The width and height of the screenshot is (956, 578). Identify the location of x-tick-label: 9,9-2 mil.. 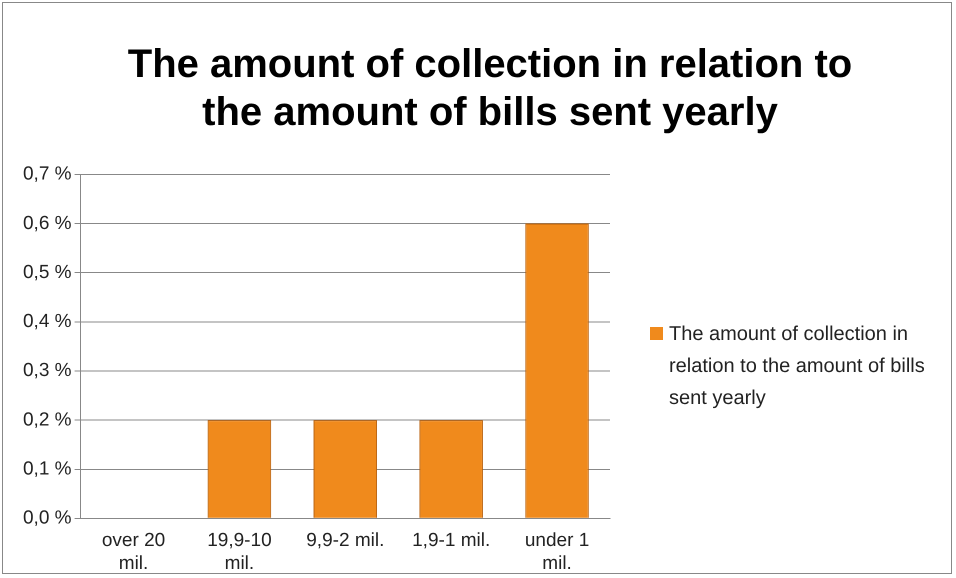
(345, 541).